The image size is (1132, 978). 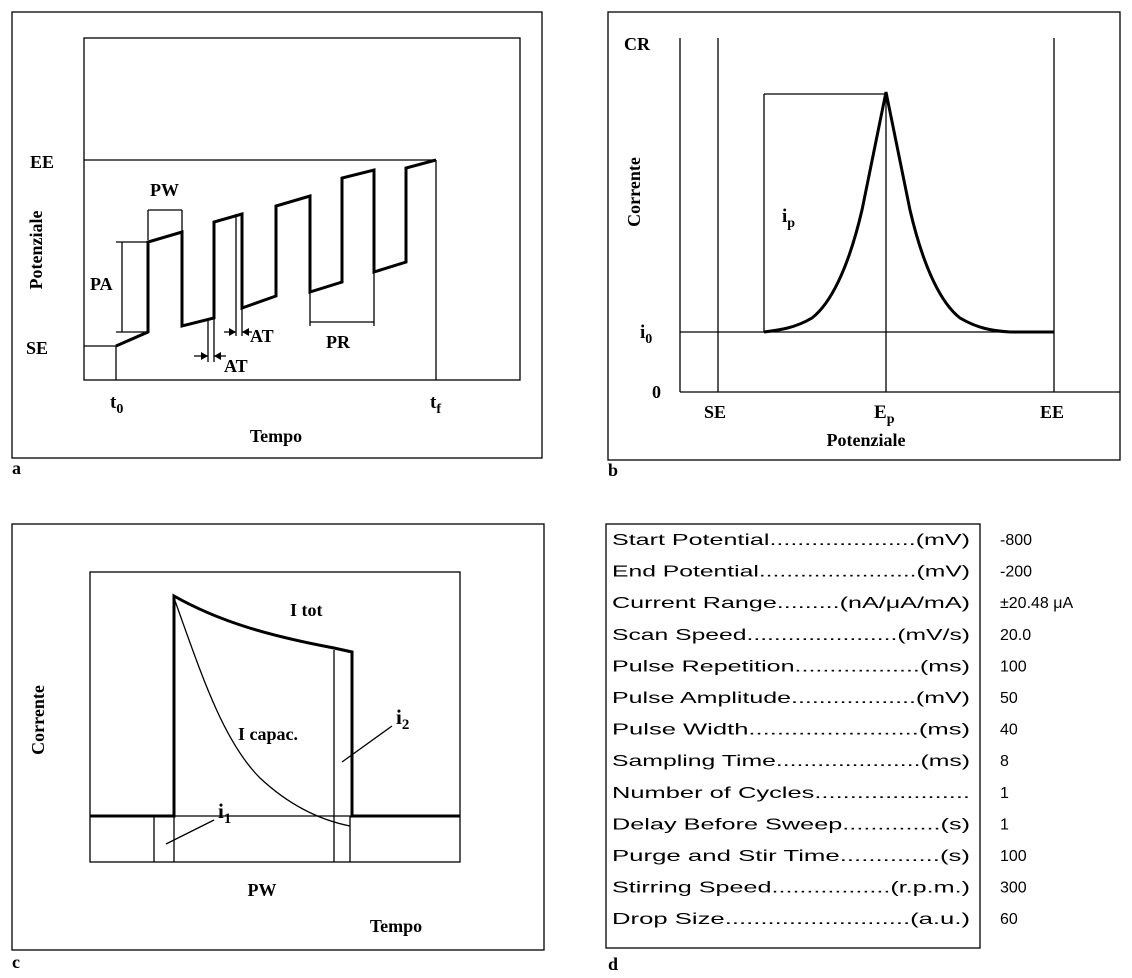 What do you see at coordinates (435, 404) in the screenshot?
I see `panel-a-tf-tick: tf` at bounding box center [435, 404].